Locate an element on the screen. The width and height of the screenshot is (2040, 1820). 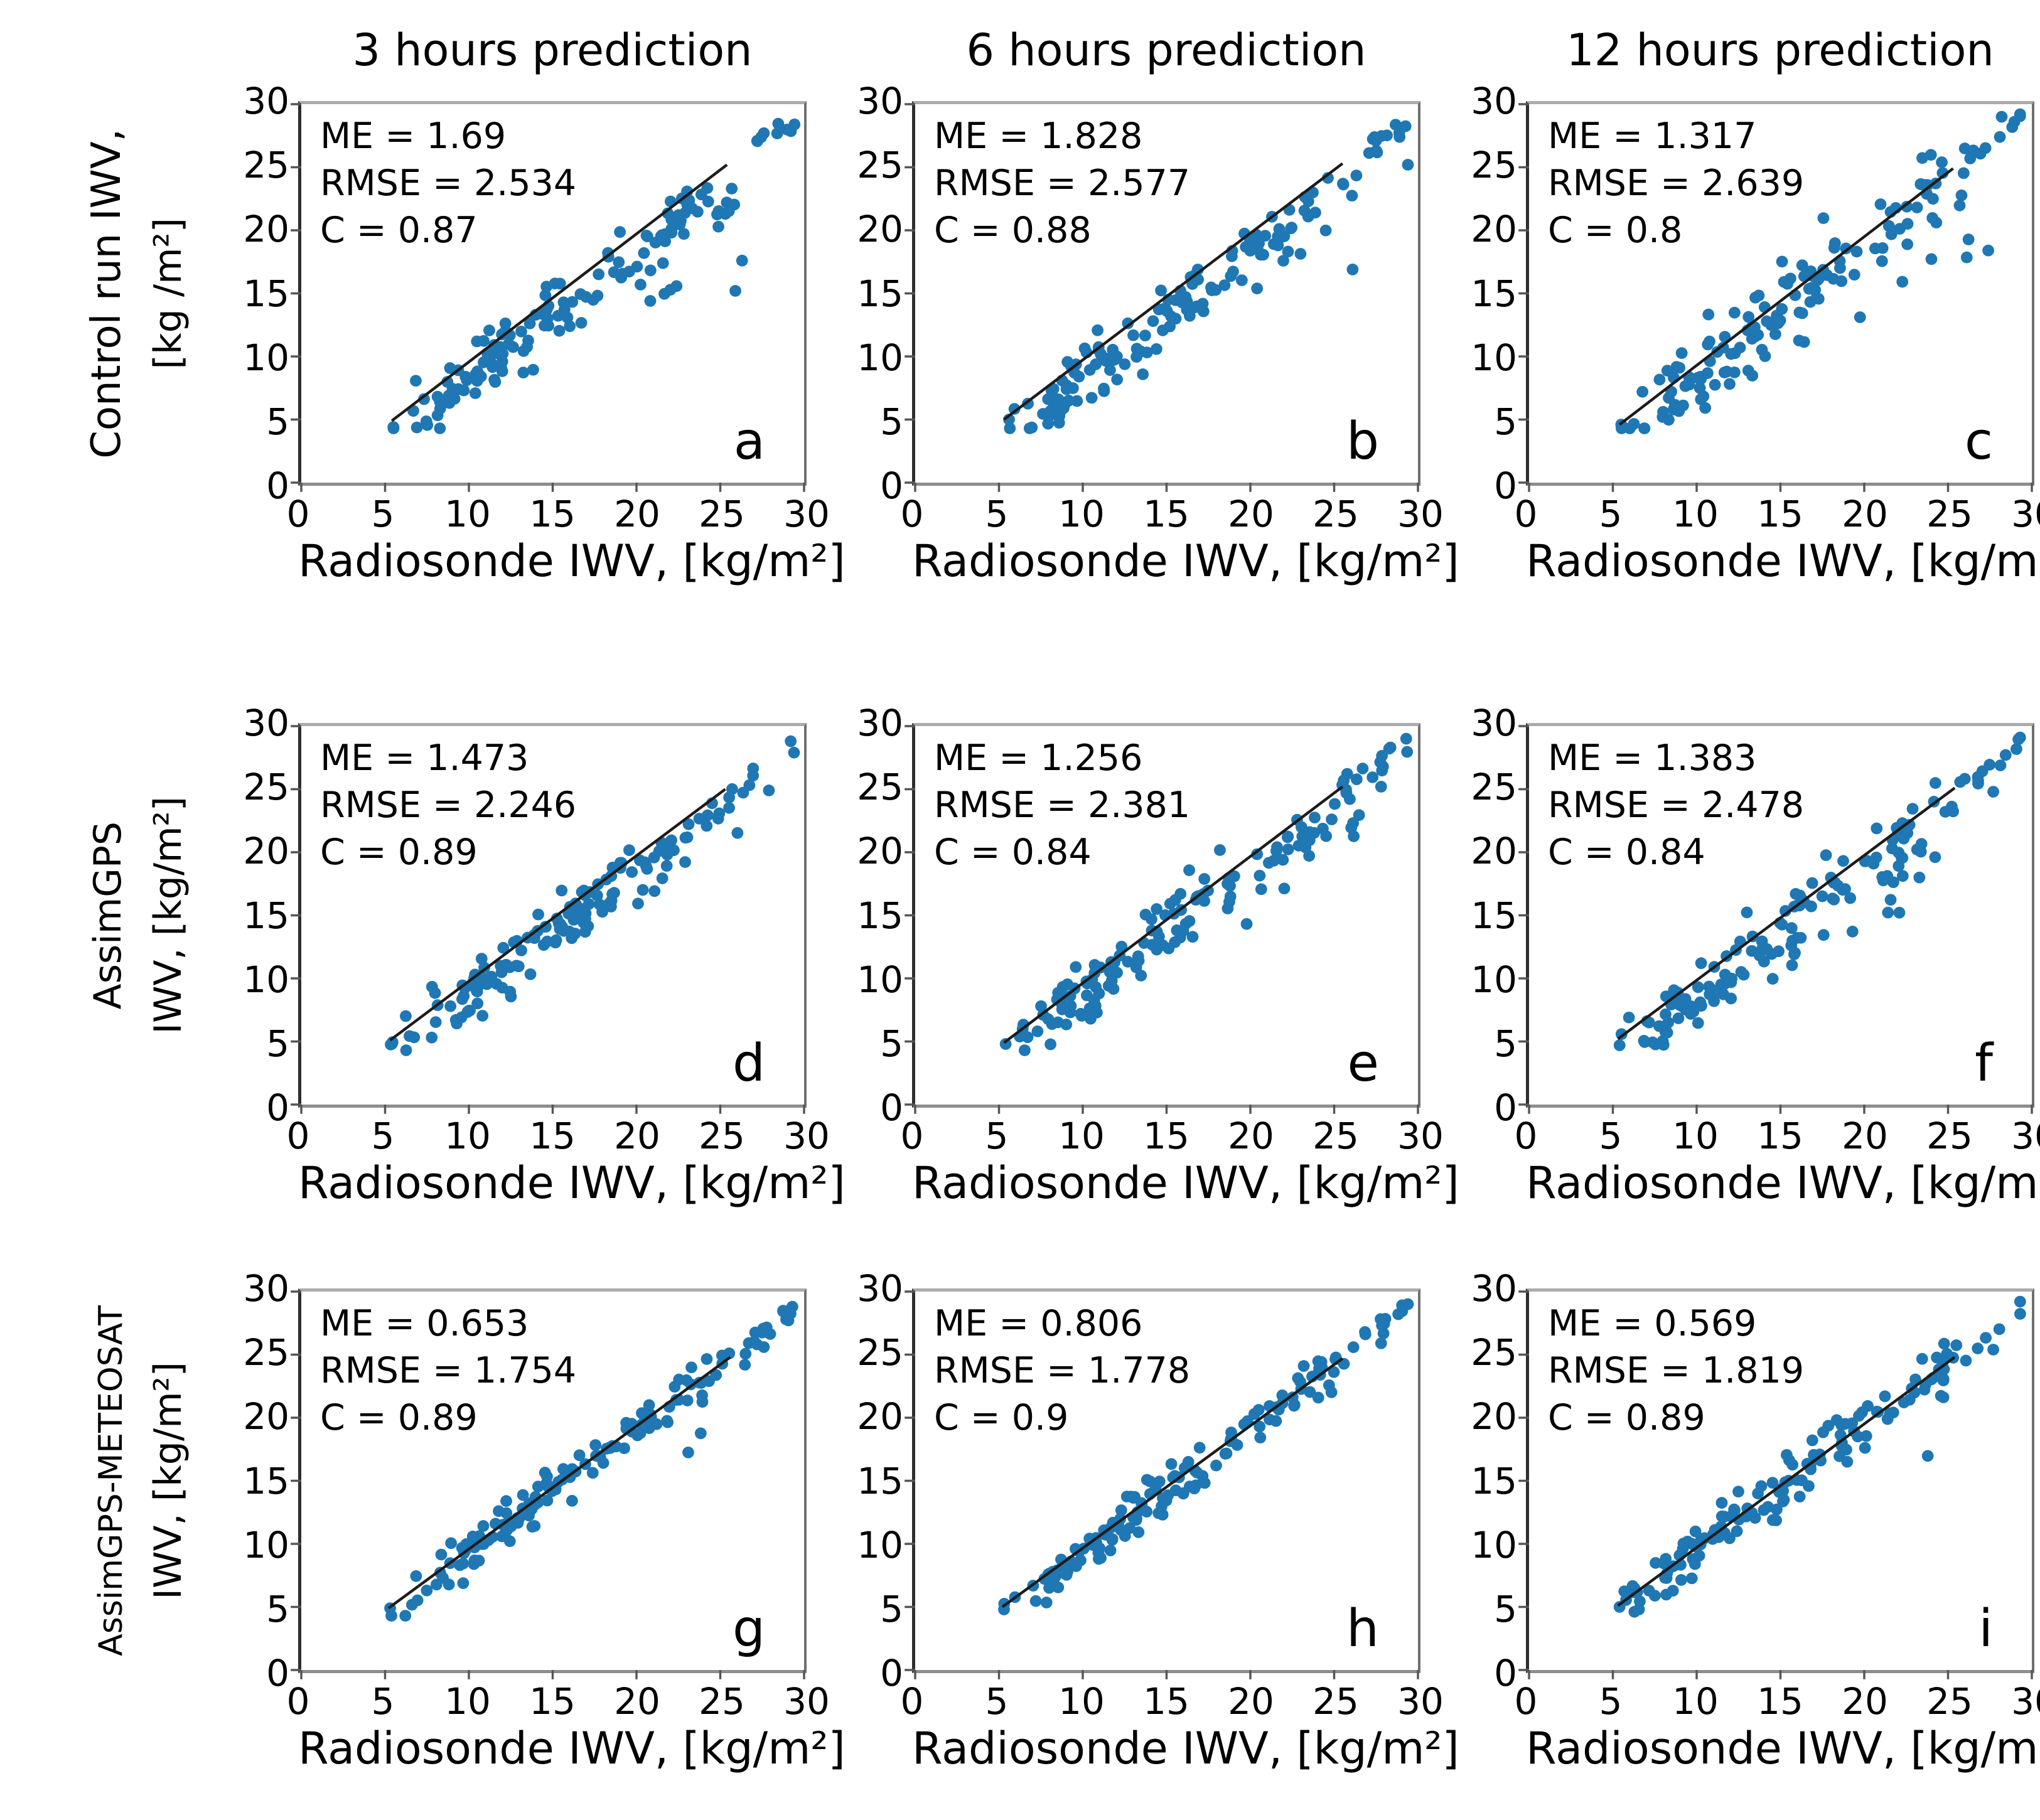
stat-rmse: RMSE = 2.639 is located at coordinates (1676, 184).